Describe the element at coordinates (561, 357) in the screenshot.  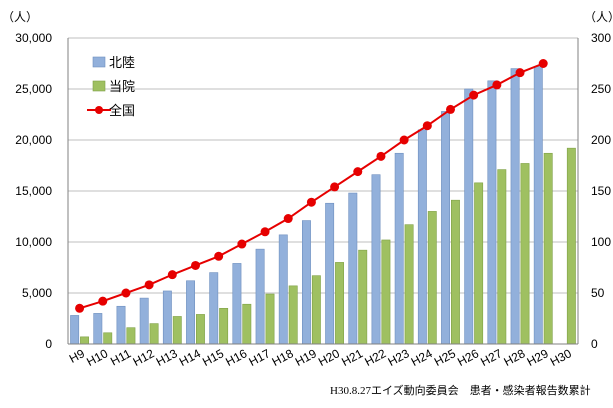
I see `x-tick-label: H30` at that location.